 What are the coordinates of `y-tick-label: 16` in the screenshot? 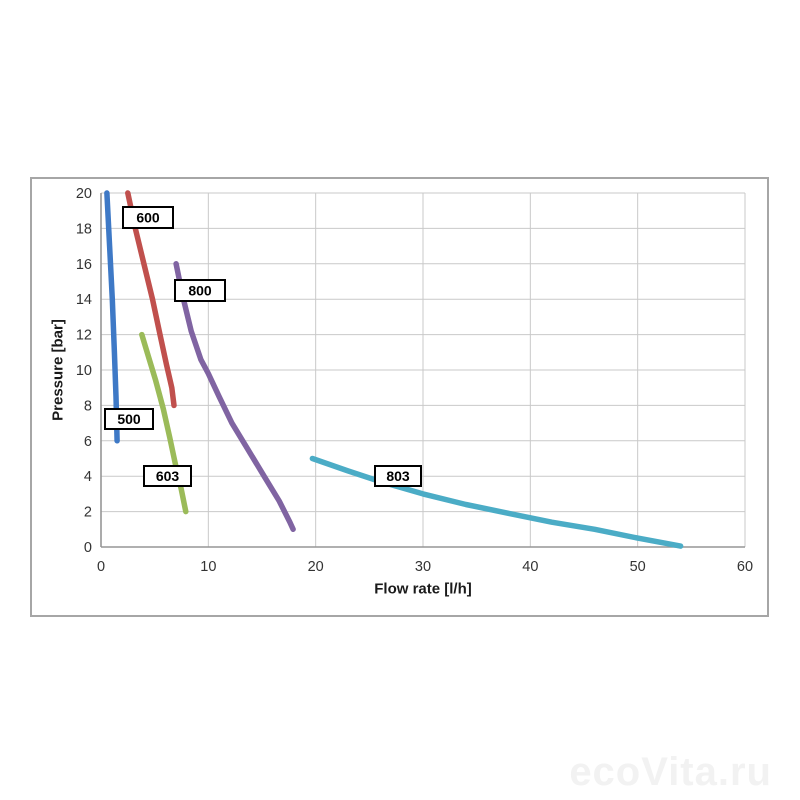 It's located at (84, 265).